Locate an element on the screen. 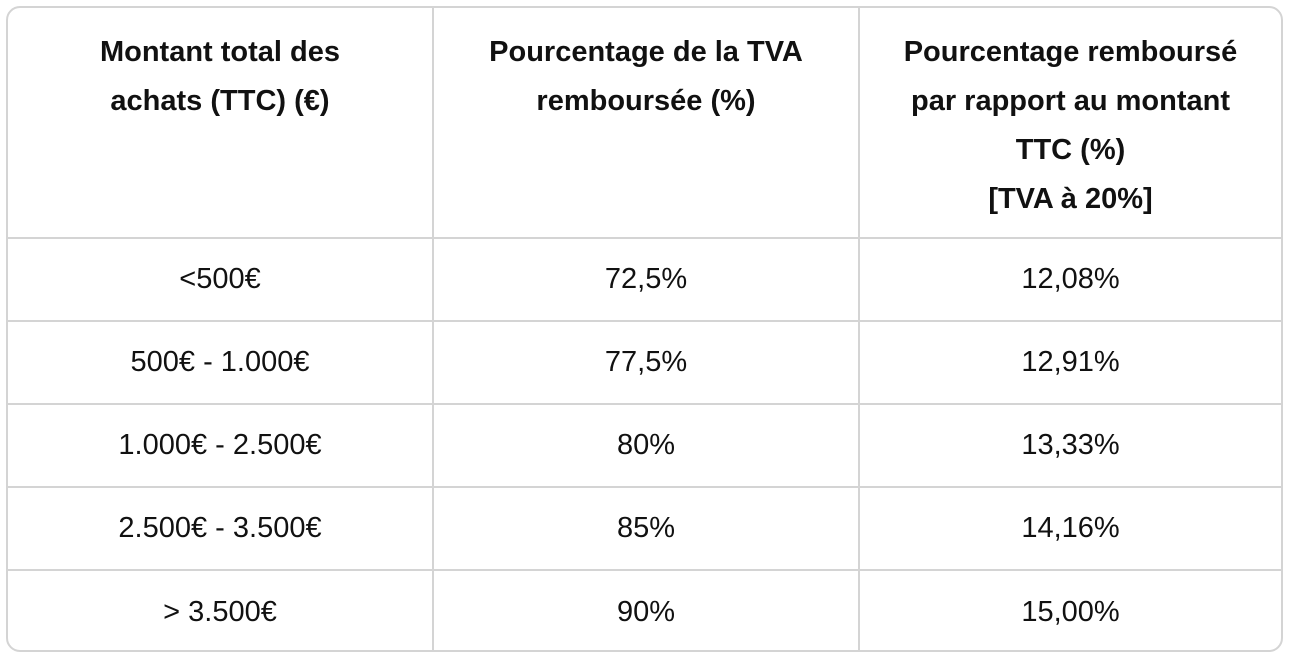  header-line: par rapport au montant is located at coordinates (1070, 101).